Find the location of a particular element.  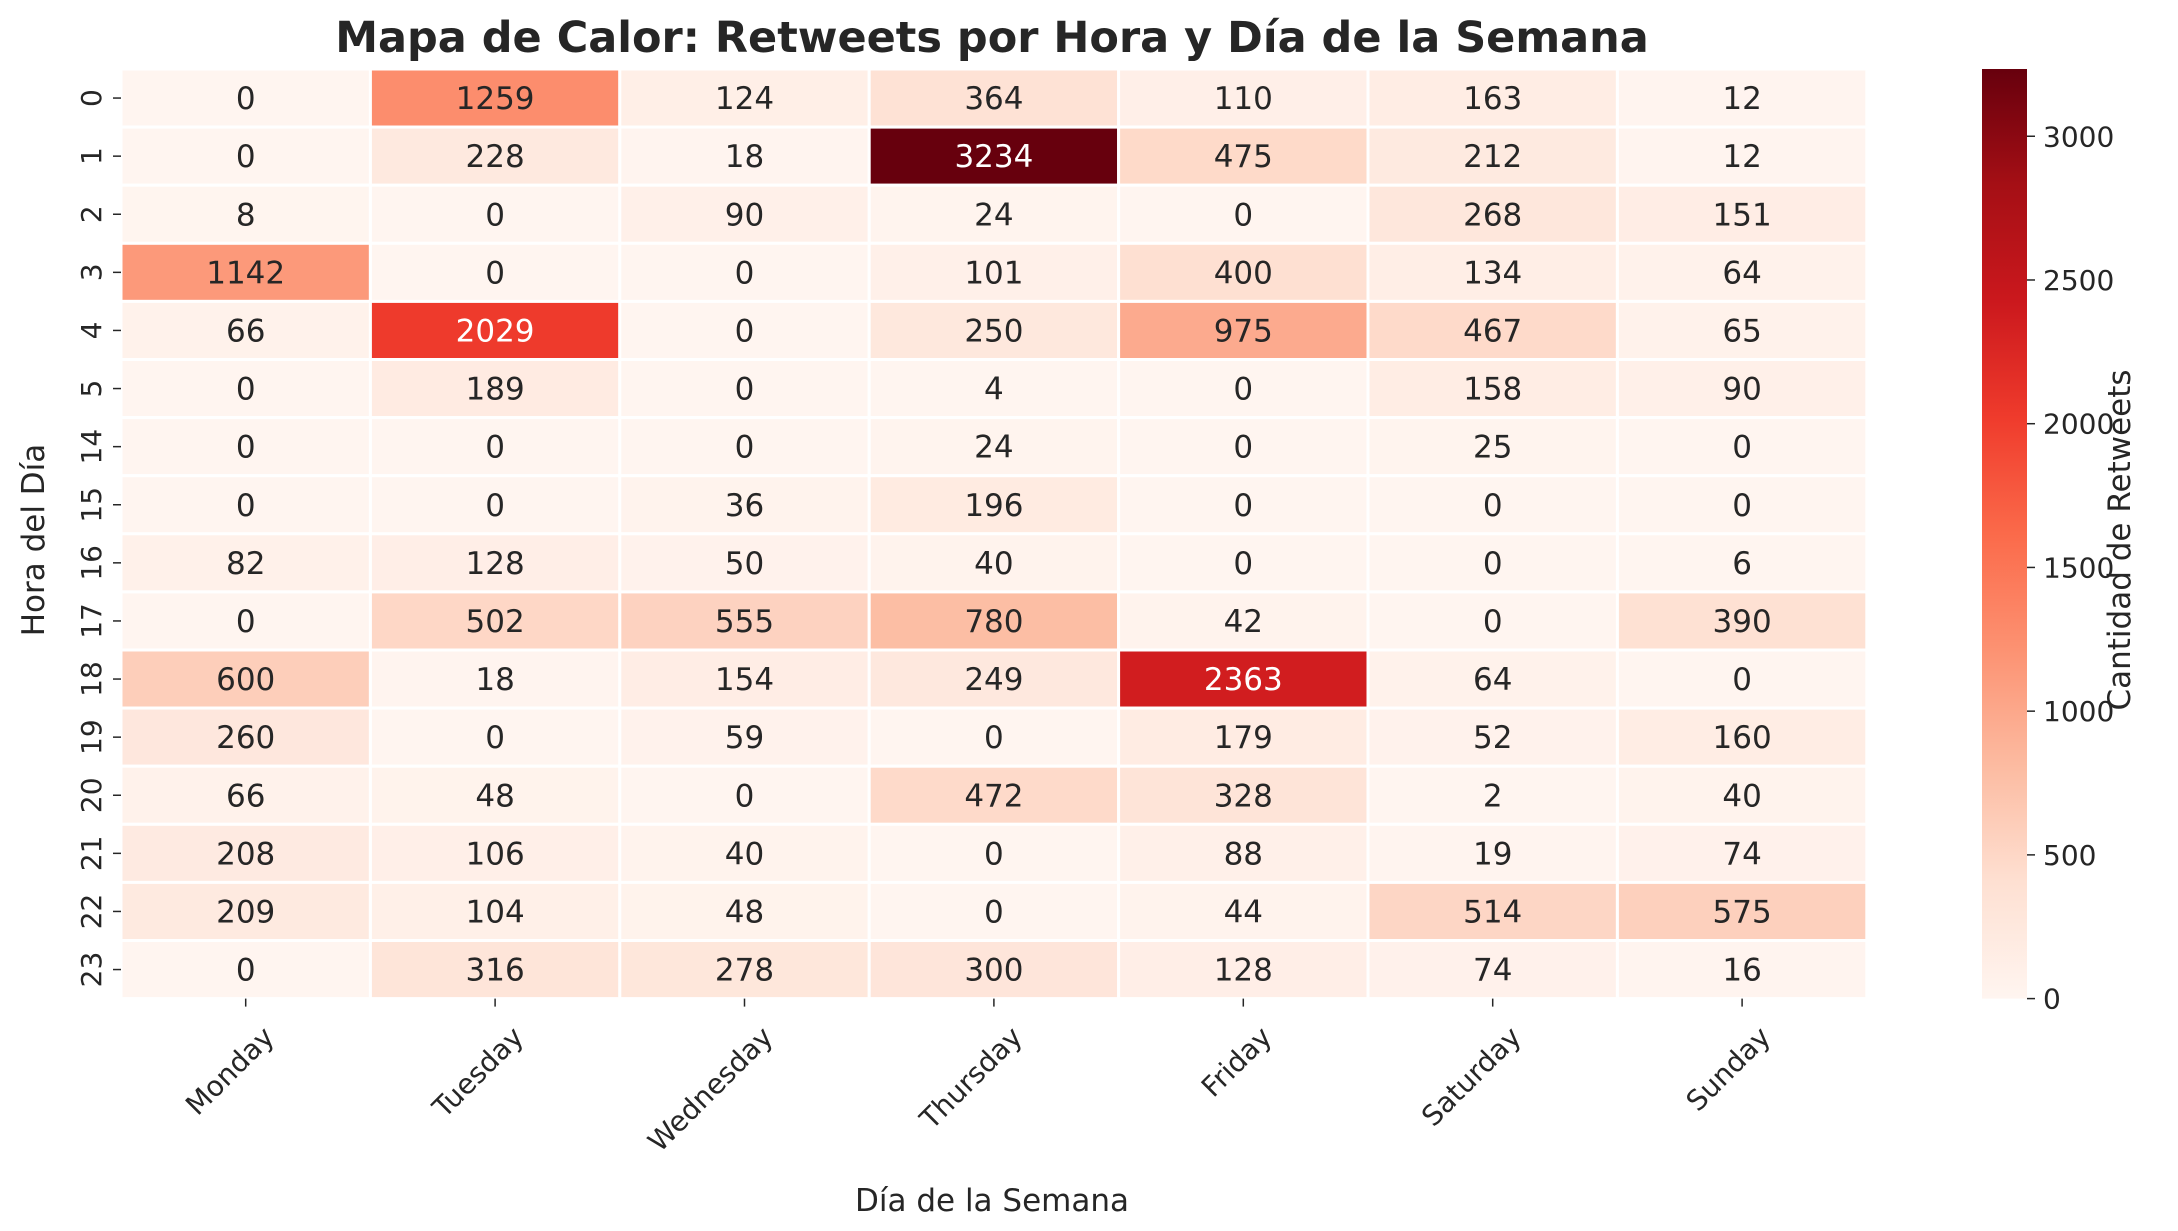

cell-value-label: 390 is located at coordinates (1742, 622).